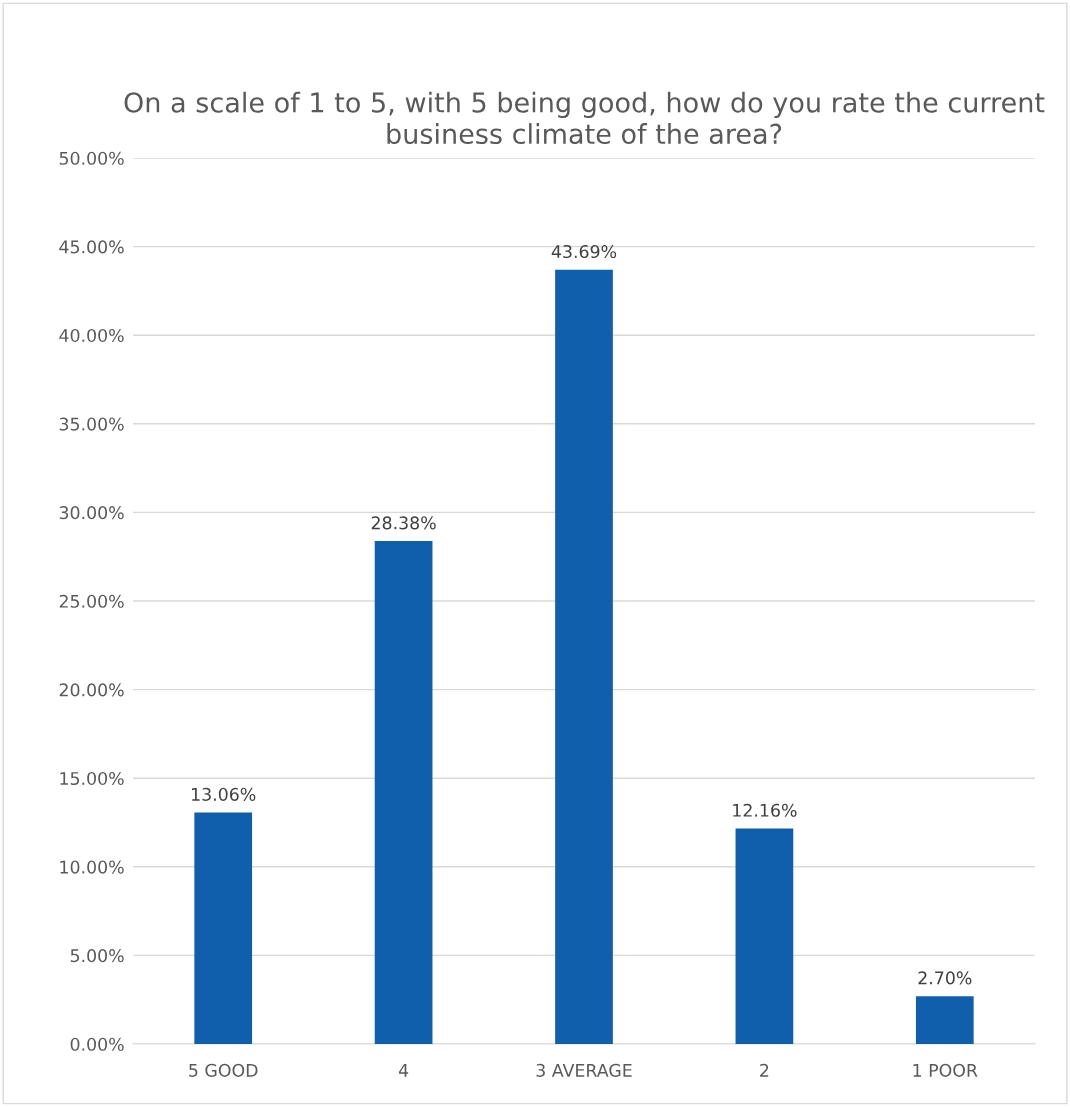 The width and height of the screenshot is (1070, 1107). What do you see at coordinates (91, 158) in the screenshot?
I see `y-tick-label: 50.00%` at bounding box center [91, 158].